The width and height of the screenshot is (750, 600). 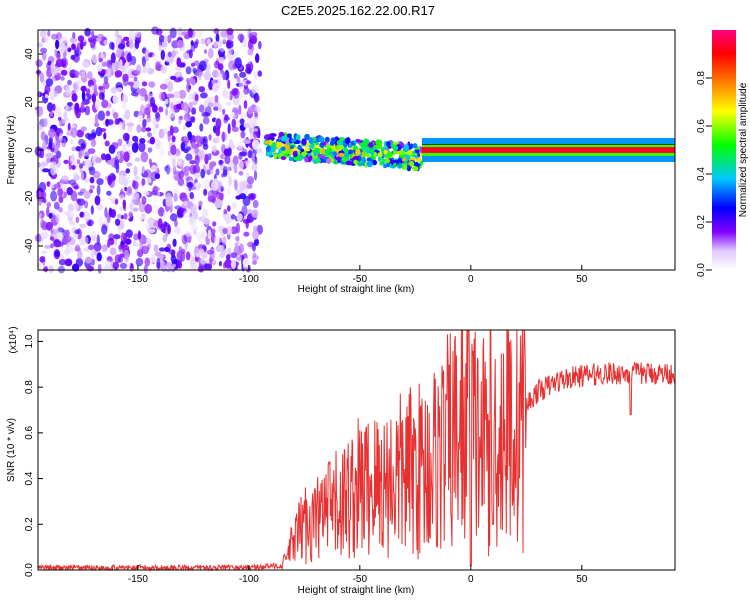 I want to click on x-tick-label: 0, so click(x=471, y=579).